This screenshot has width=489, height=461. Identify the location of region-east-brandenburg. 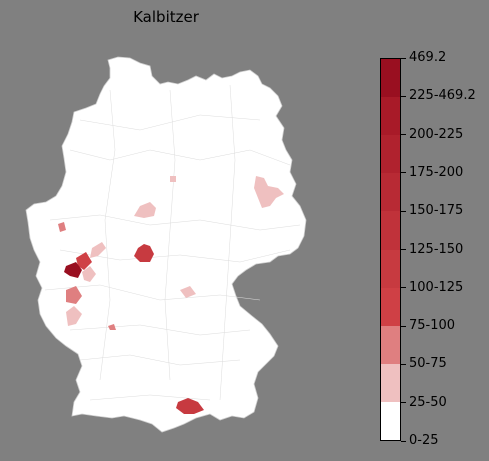
(269, 192).